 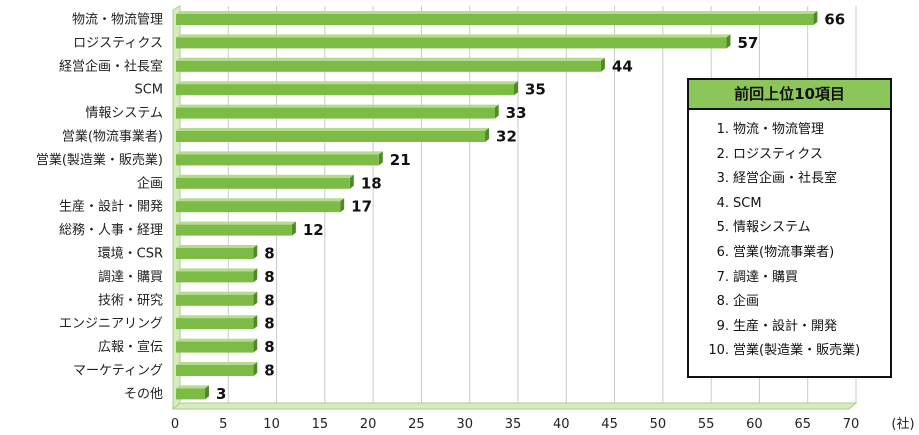 What do you see at coordinates (111, 207) in the screenshot?
I see `category-label: 生産・設計・開発` at bounding box center [111, 207].